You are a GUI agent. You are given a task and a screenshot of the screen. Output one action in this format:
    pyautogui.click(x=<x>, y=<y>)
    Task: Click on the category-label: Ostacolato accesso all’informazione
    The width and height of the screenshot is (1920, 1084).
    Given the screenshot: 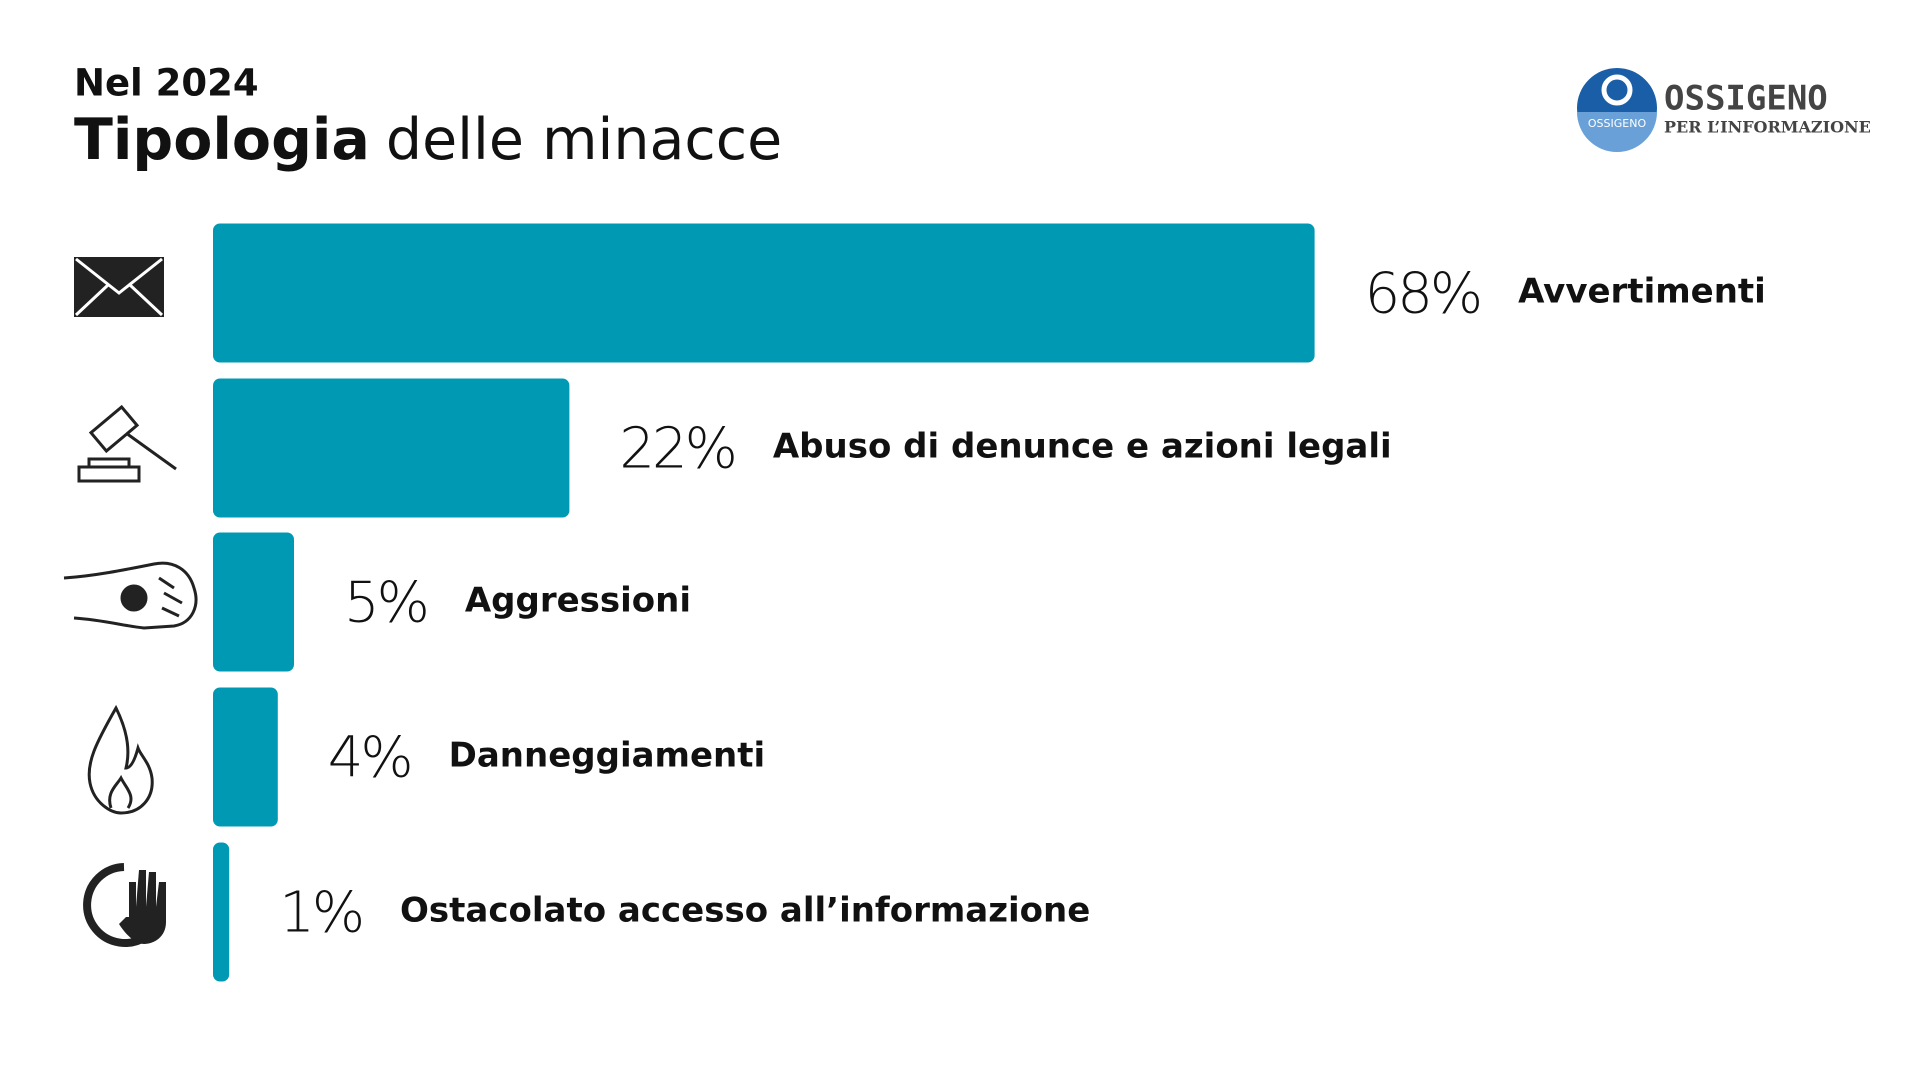 What is the action you would take?
    pyautogui.click(x=745, y=911)
    